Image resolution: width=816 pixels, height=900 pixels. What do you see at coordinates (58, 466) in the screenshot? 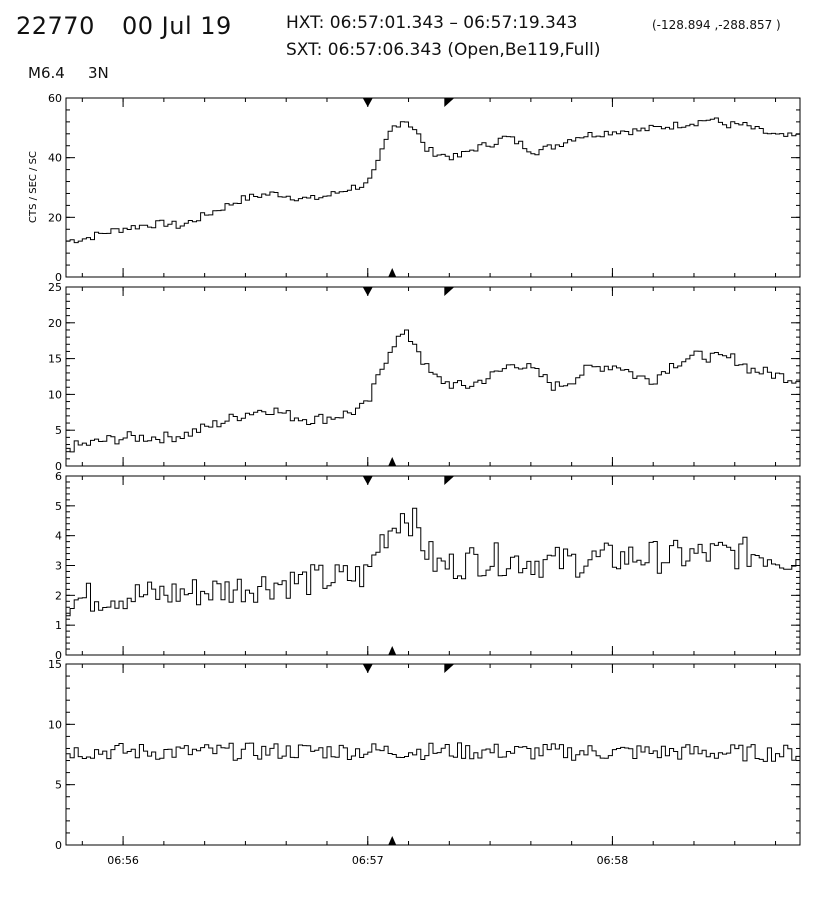
I see `panel-2-ytick-label: 0` at bounding box center [58, 466].